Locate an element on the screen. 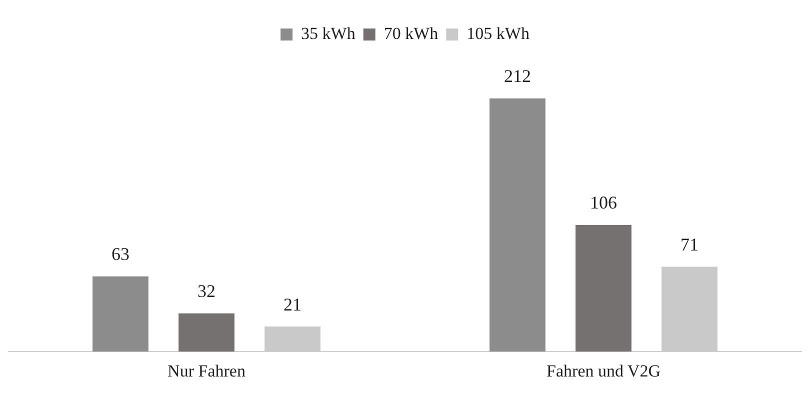 This screenshot has height=400, width=810. legend-label: 105 kWh is located at coordinates (498, 33).